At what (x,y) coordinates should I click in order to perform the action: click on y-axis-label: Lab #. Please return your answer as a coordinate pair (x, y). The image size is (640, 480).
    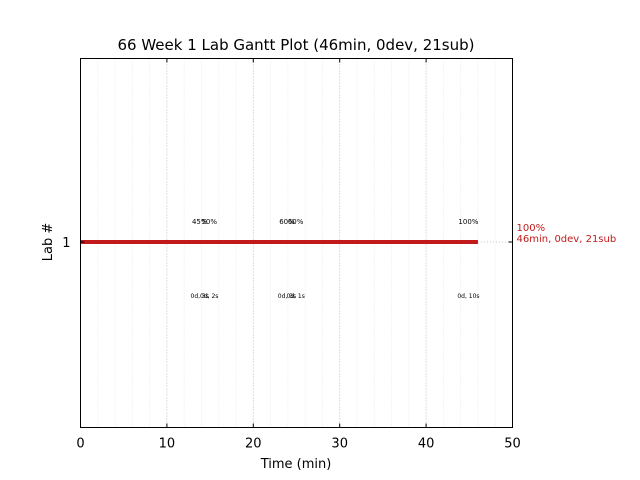
    Looking at the image, I should click on (48, 242).